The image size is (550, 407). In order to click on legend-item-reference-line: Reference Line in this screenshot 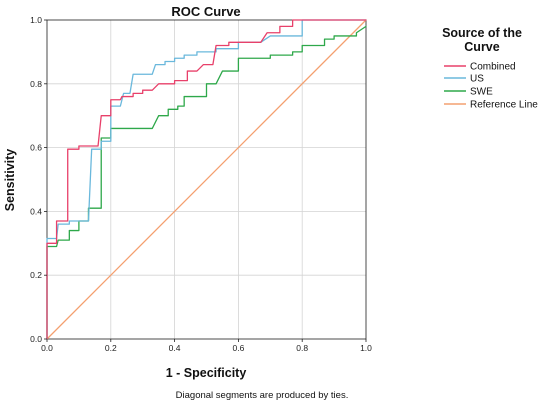, I will do `click(491, 105)`.